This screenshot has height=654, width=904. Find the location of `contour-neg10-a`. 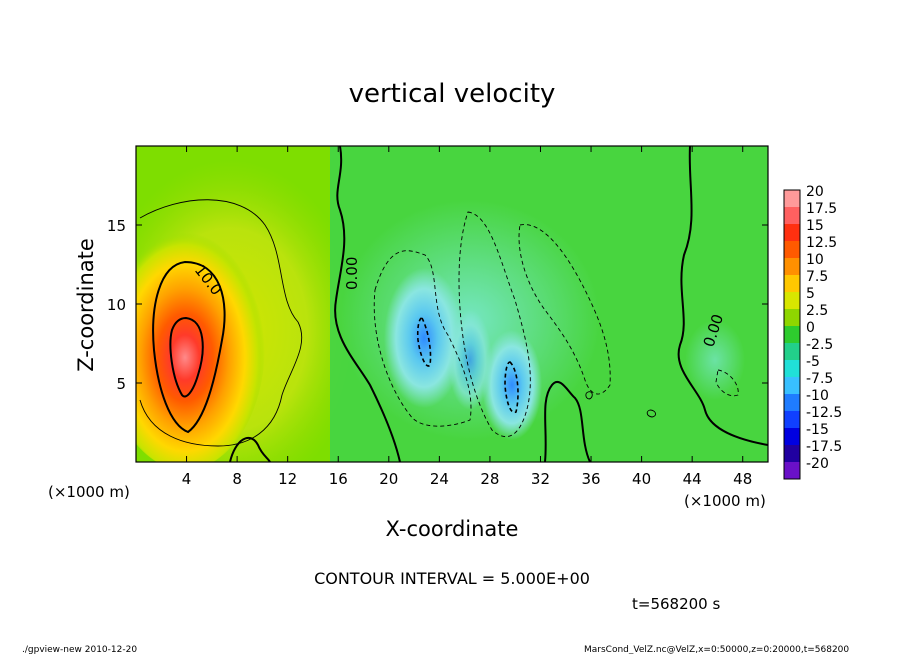

contour-neg10-a is located at coordinates (424, 342).